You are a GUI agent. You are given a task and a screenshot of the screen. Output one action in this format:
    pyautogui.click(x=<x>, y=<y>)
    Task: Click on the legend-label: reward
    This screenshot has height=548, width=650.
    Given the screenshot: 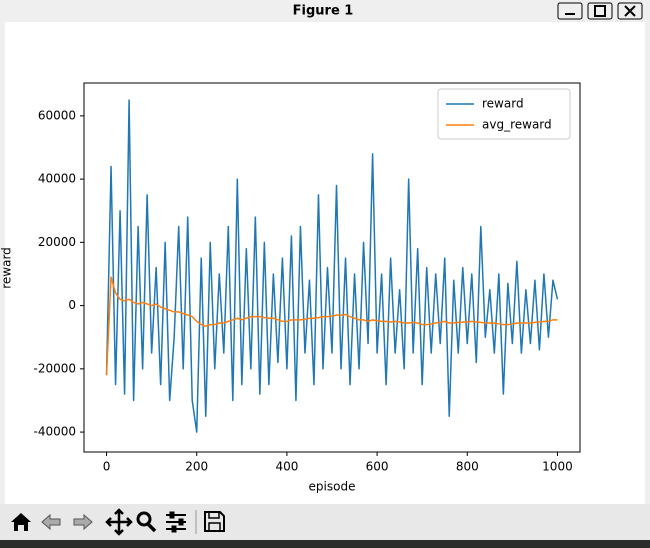 What is the action you would take?
    pyautogui.click(x=503, y=104)
    